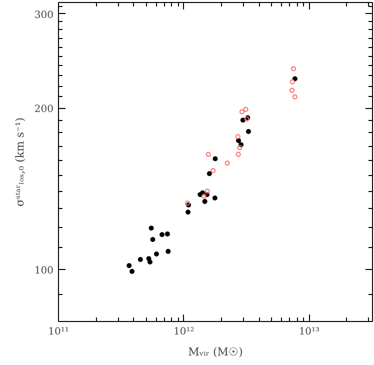  I want to click on x-tick-label: 10¹¹, so click(58, 332).